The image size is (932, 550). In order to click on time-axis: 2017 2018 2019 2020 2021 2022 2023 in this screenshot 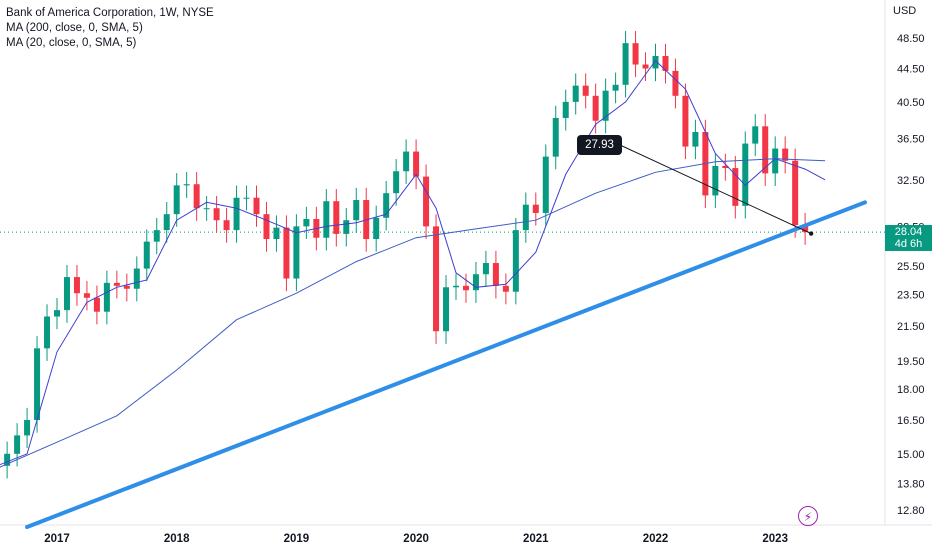, I will do `click(416, 539)`.